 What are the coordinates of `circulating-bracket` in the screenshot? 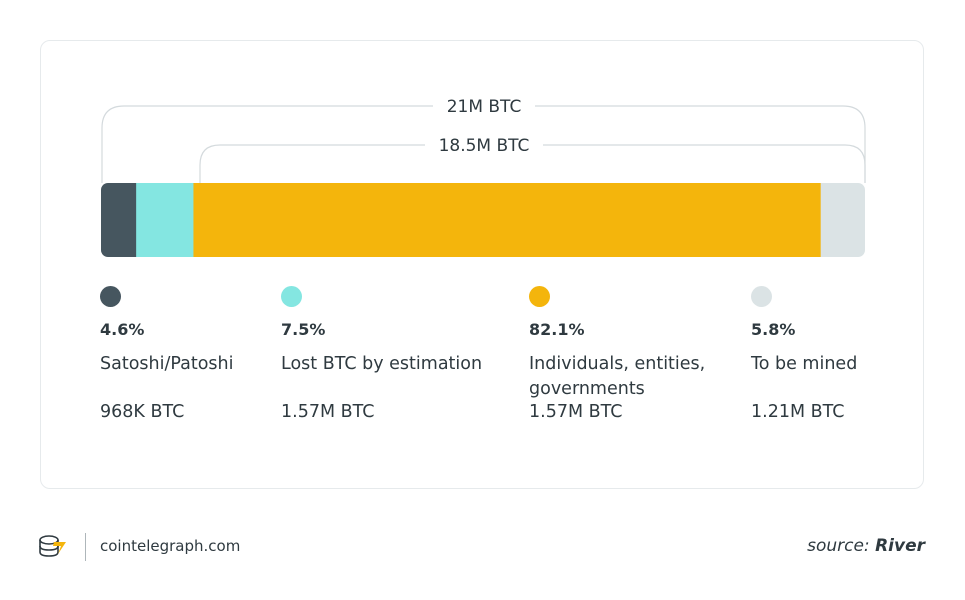 It's located at (532, 163).